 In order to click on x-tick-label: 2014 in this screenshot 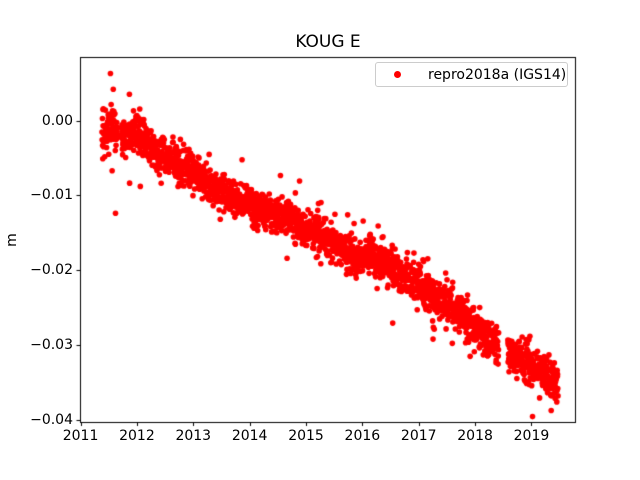, I will do `click(249, 436)`.